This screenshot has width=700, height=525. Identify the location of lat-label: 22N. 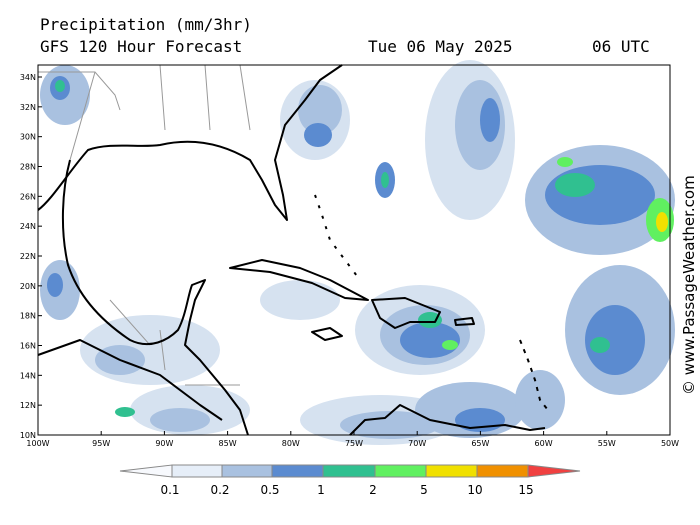
(28, 256).